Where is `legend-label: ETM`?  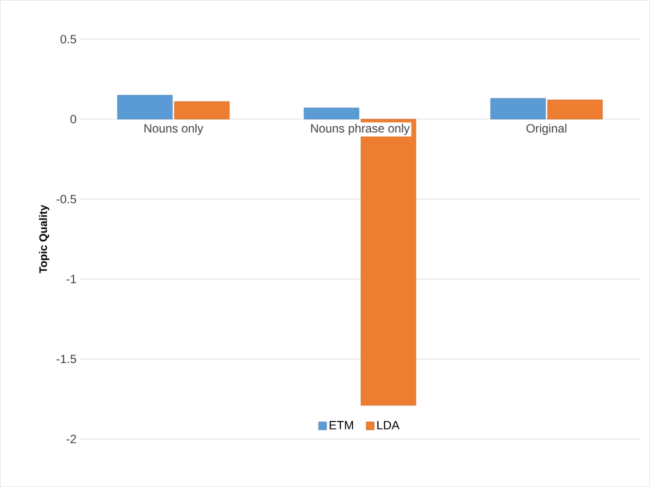 legend-label: ETM is located at coordinates (341, 425).